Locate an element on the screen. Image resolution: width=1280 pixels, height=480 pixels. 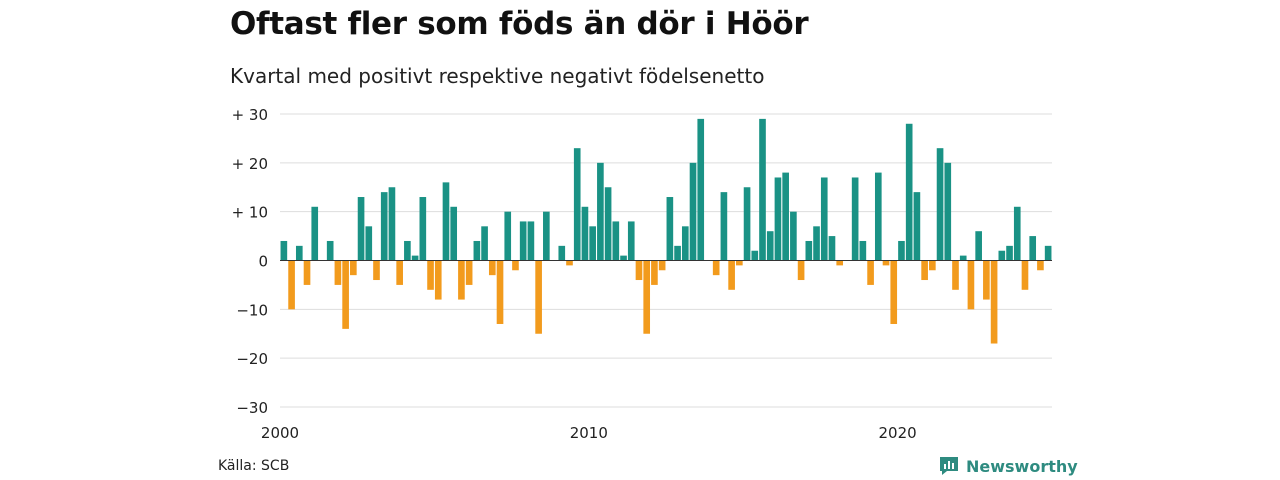
chart-title: Oftast fler som föds än dör i Höör is located at coordinates (519, 24).